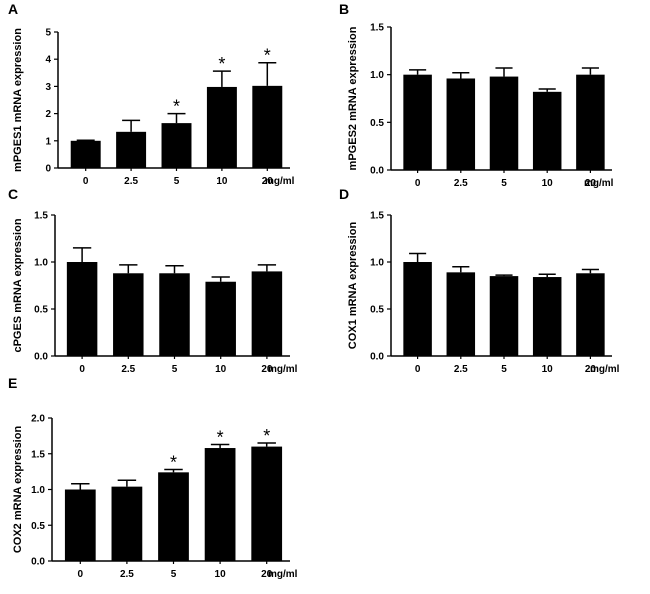 Image resolution: width=650 pixels, height=594 pixels. Describe the element at coordinates (344, 194) in the screenshot. I see `panel-letter: D` at that location.